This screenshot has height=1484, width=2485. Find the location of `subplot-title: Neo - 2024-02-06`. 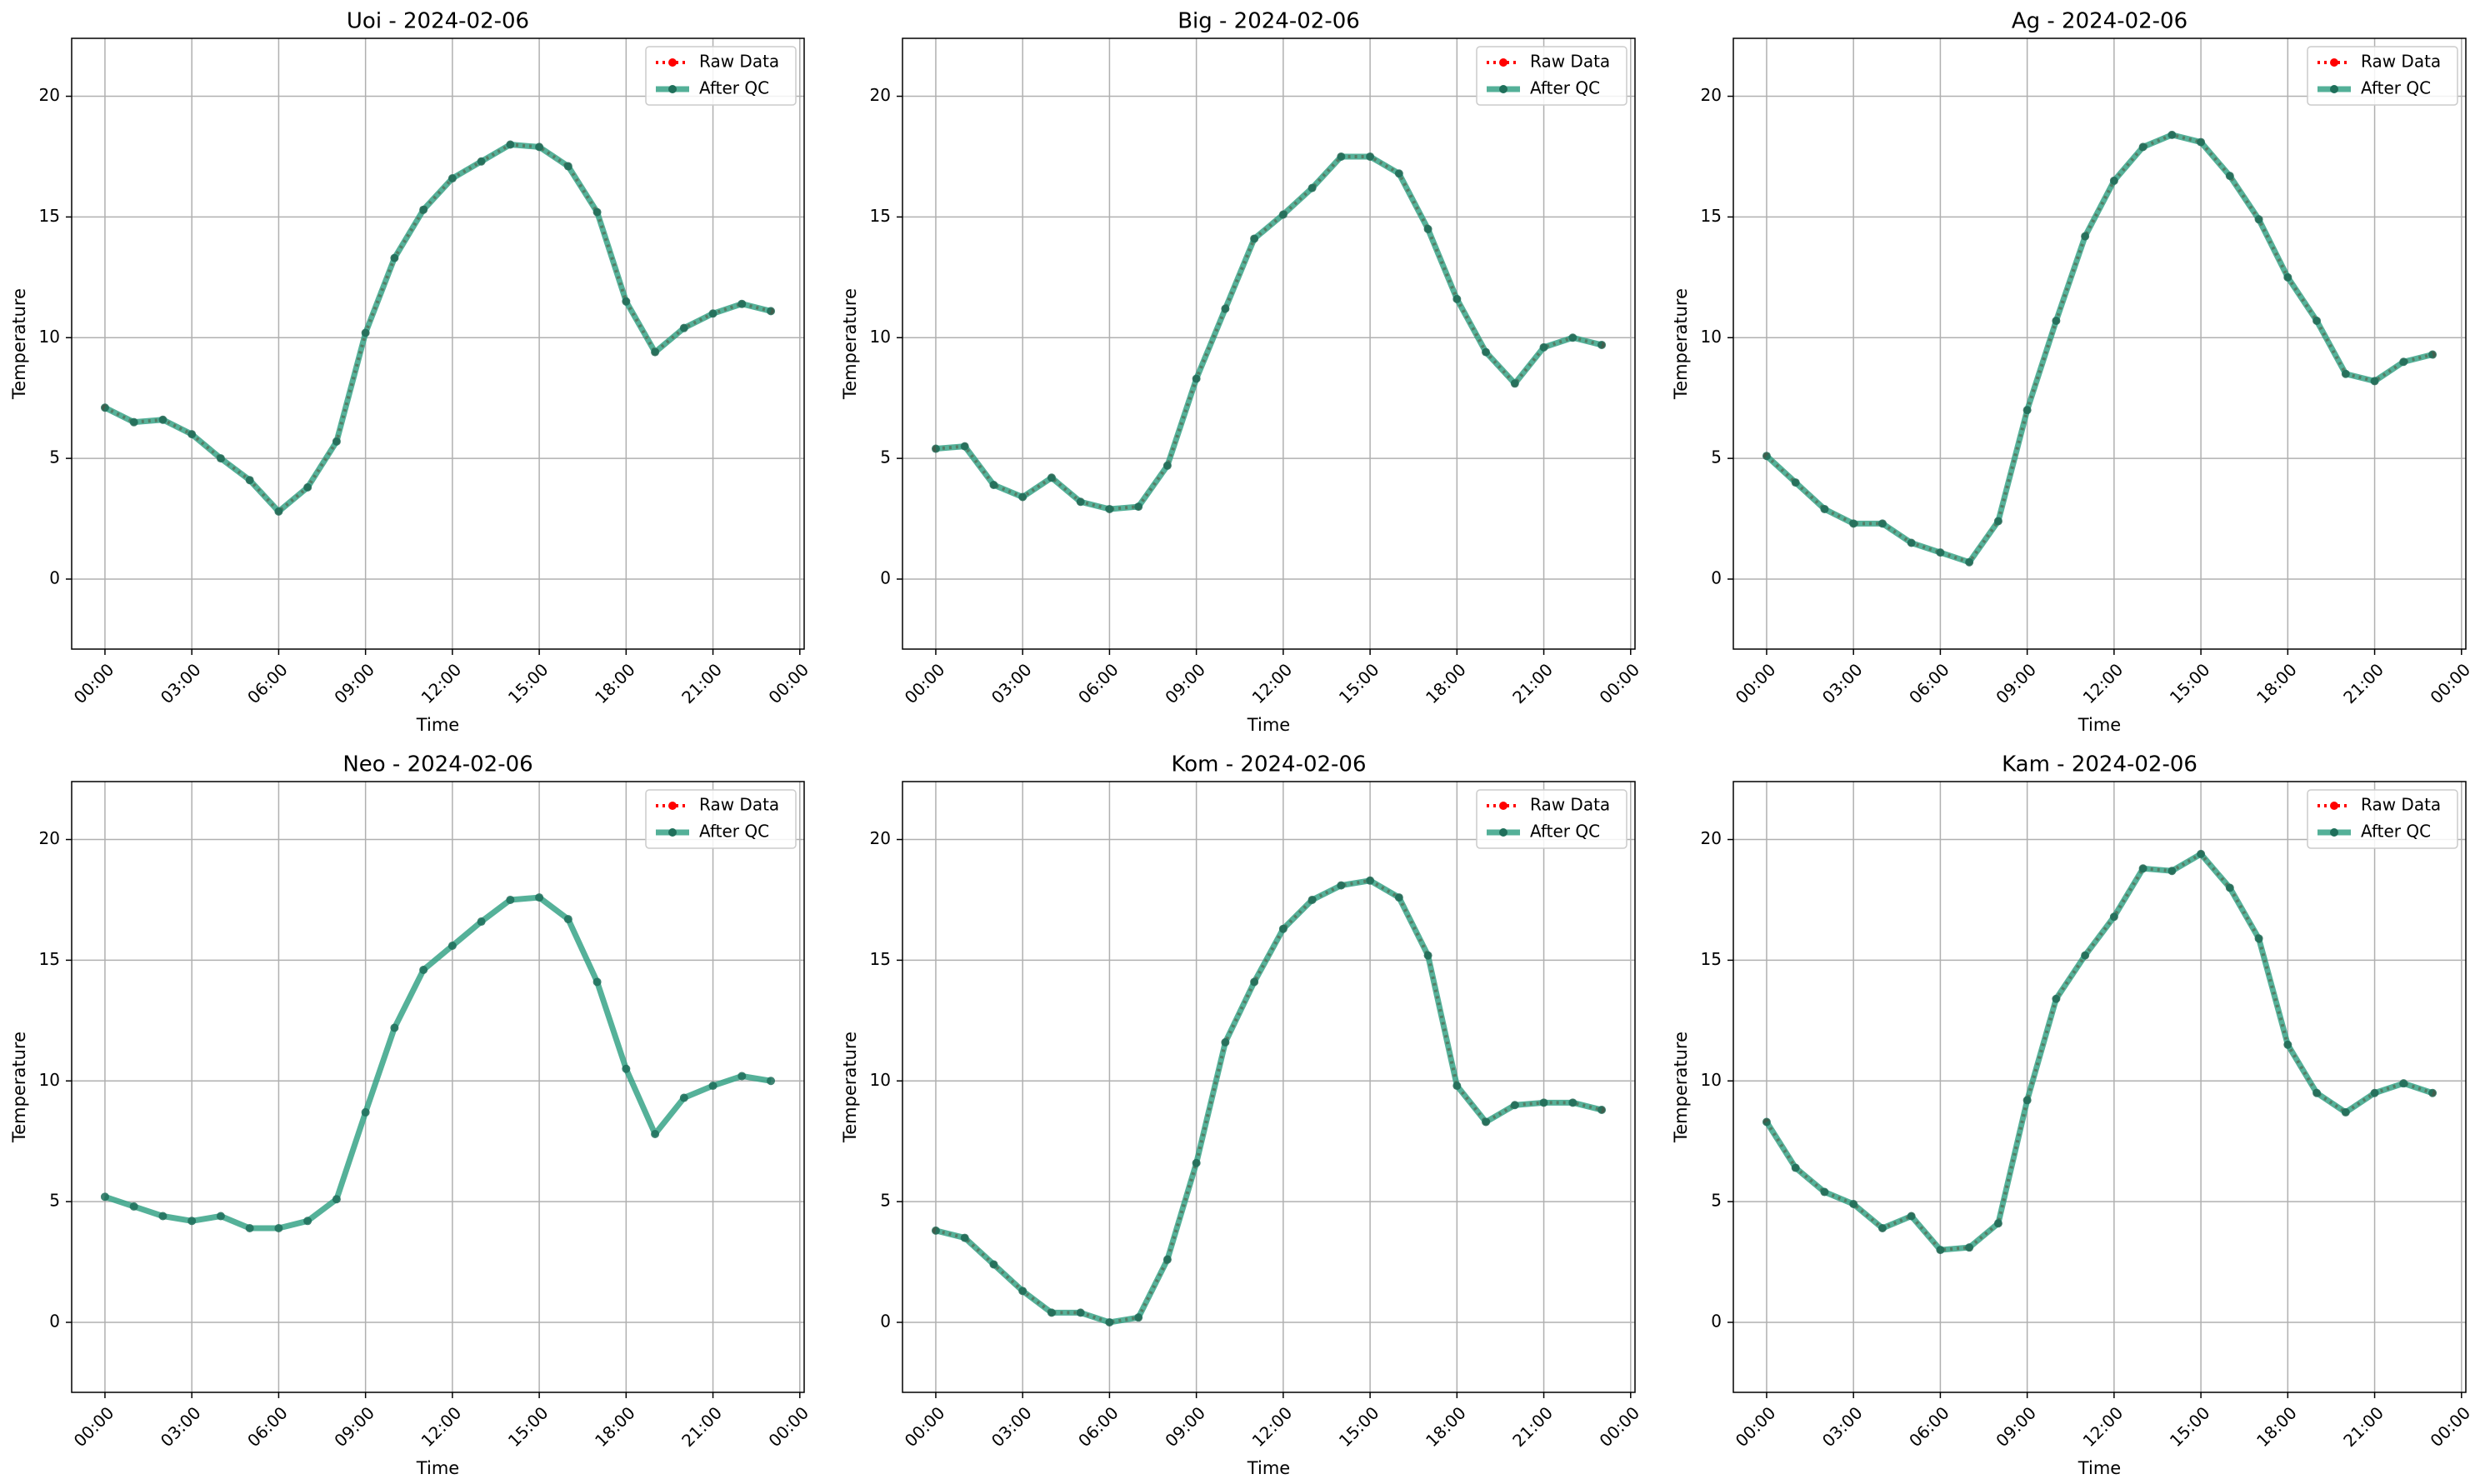

subplot-title: Neo - 2024-02-06 is located at coordinates (437, 764).